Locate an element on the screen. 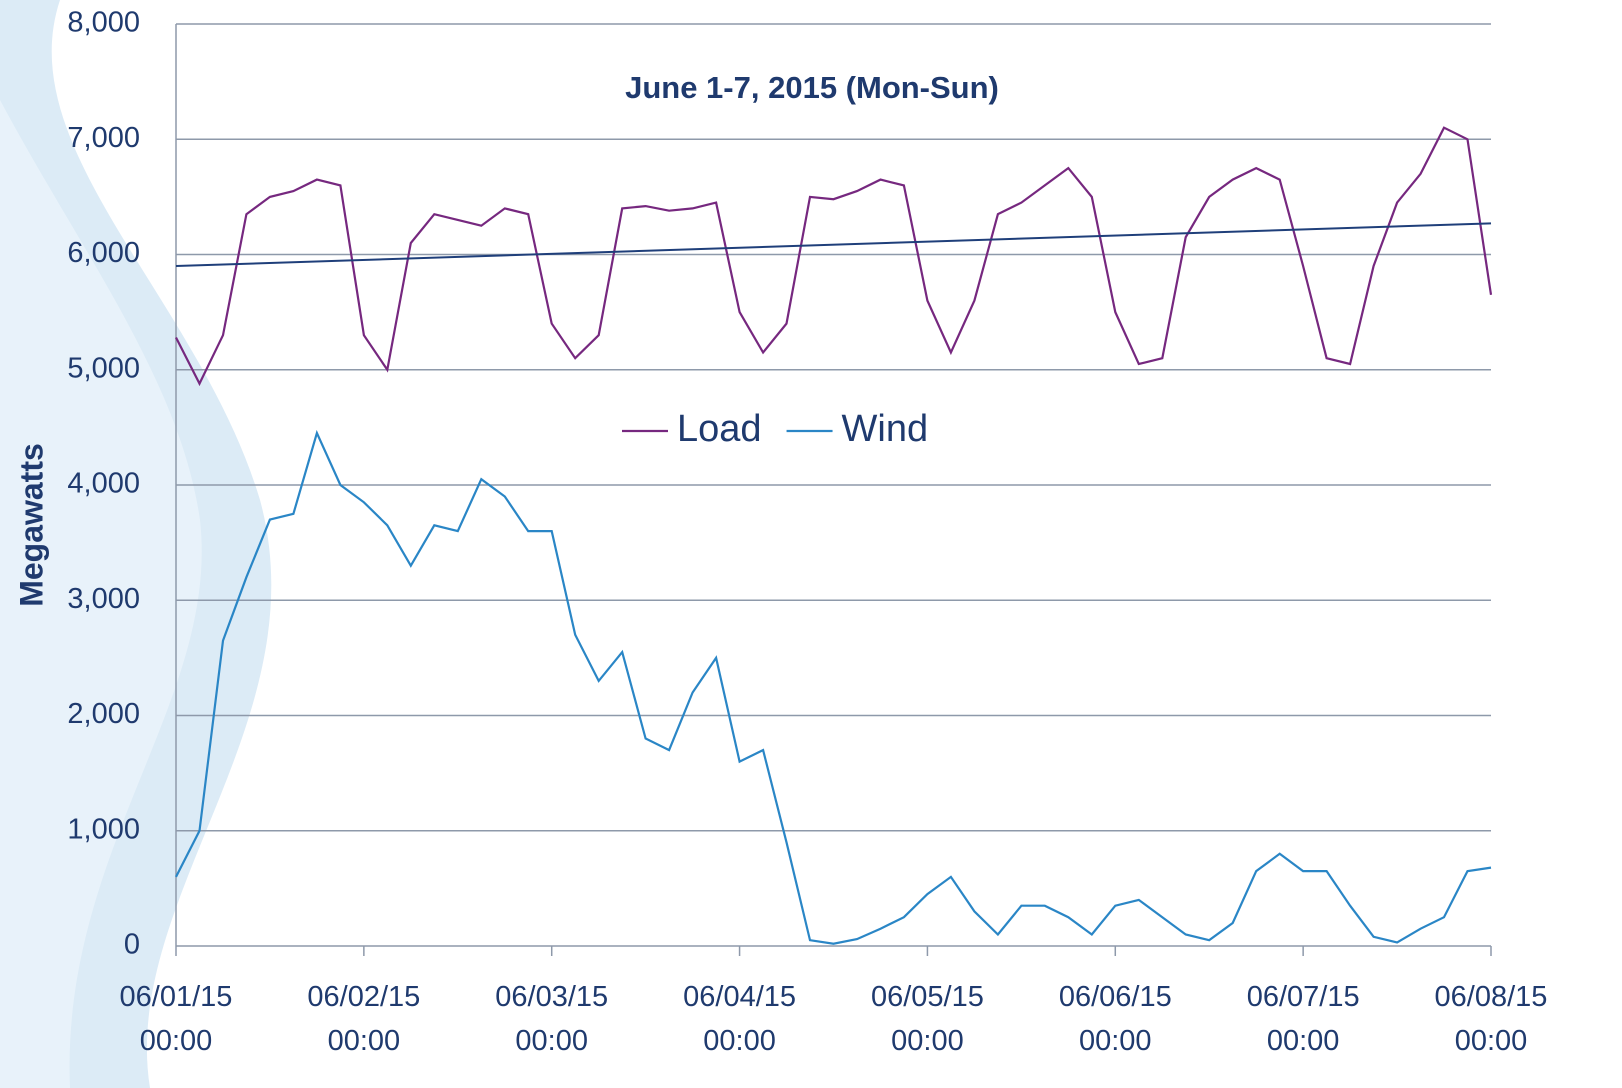 The width and height of the screenshot is (1622, 1088). y-axis-label: Megawatts is located at coordinates (31, 525).